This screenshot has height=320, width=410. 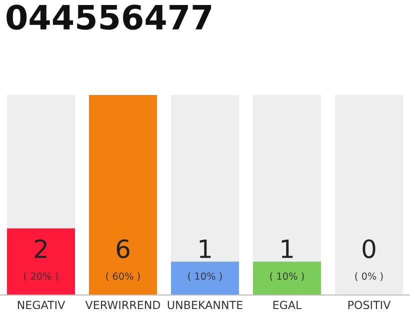 I want to click on data-label: 6 ( 60% ), so click(x=123, y=260).